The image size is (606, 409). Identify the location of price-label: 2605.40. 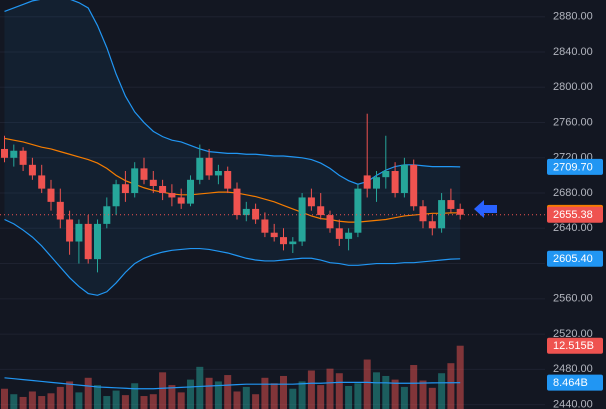
(573, 259).